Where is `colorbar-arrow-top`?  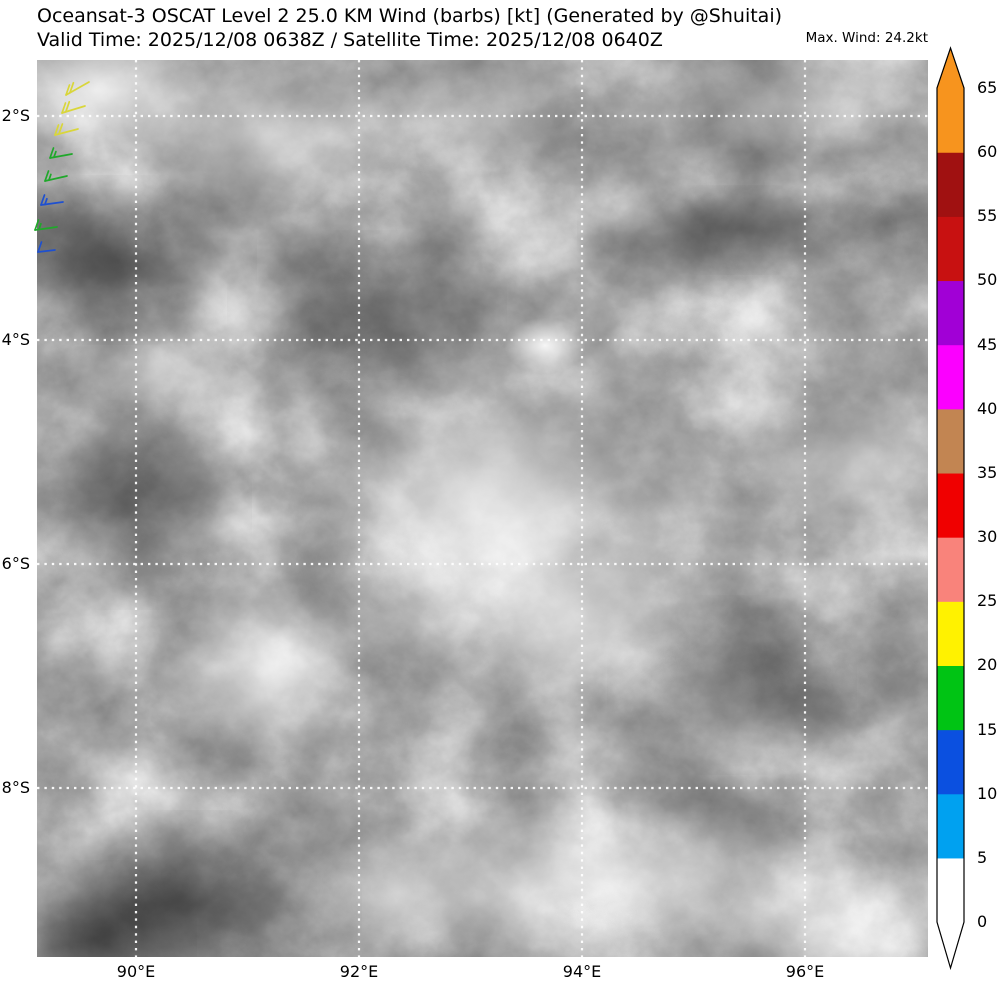 colorbar-arrow-top is located at coordinates (950, 68).